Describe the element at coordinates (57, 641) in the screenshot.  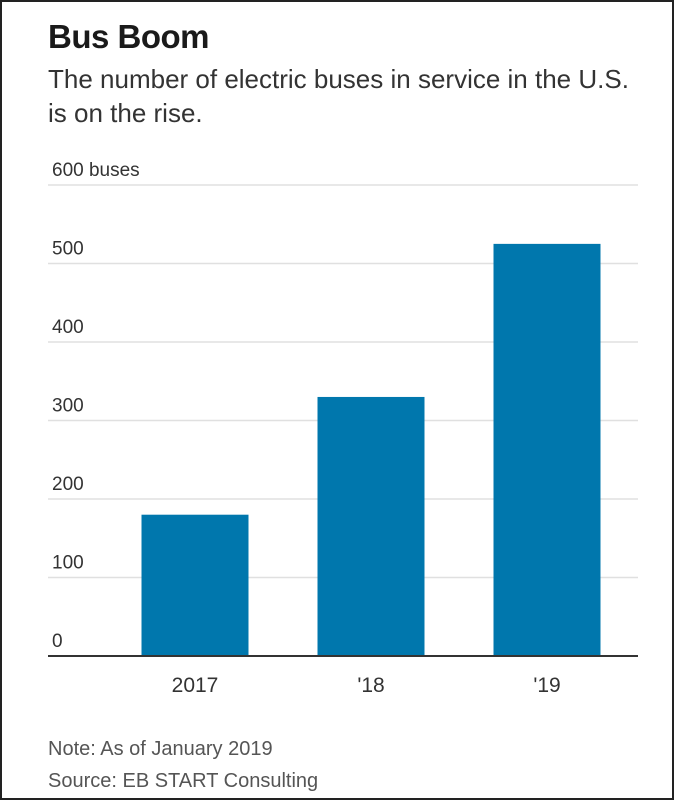
I see `y-tick-label-0: 0` at that location.